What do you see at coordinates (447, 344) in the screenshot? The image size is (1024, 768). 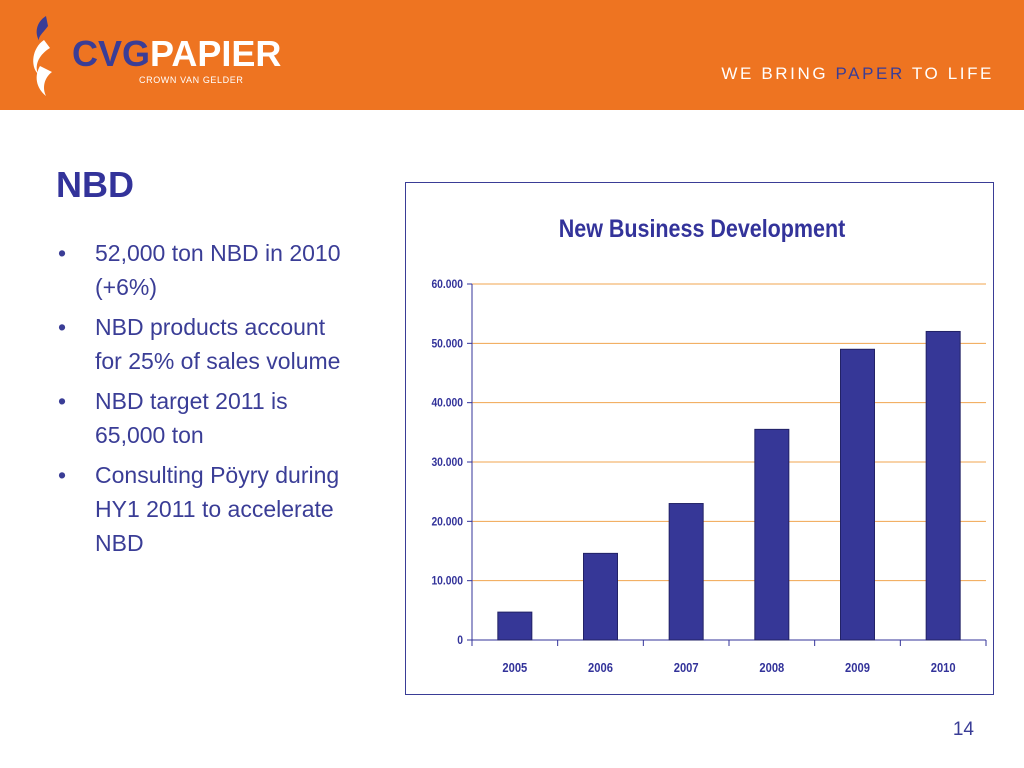 I see `y-tick-label: 50.000` at bounding box center [447, 344].